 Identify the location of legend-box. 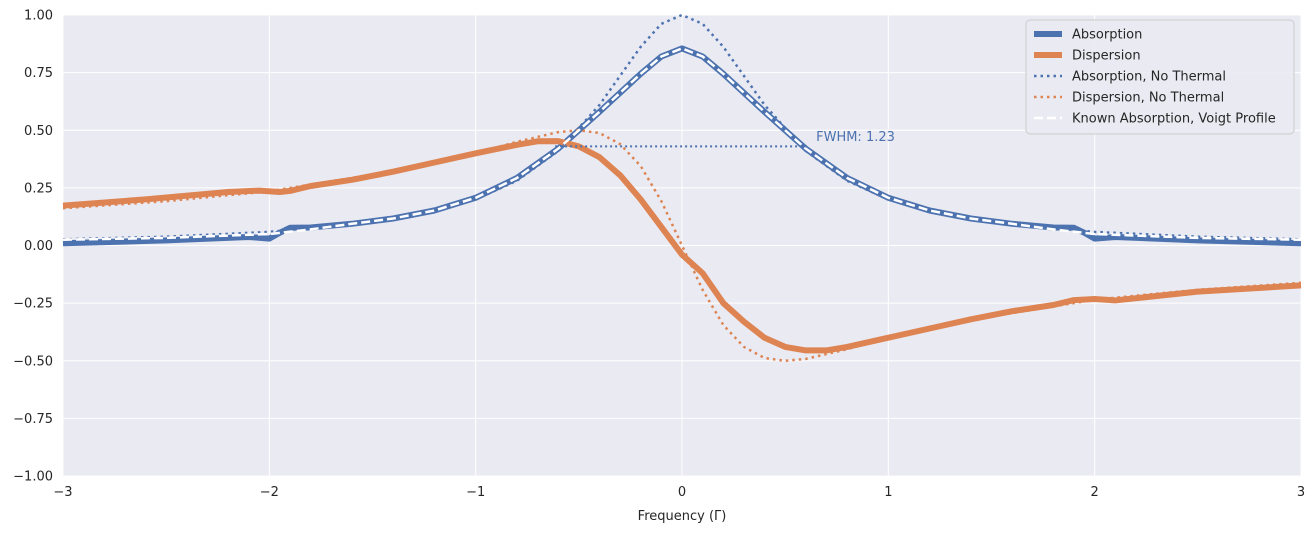
(1160, 77).